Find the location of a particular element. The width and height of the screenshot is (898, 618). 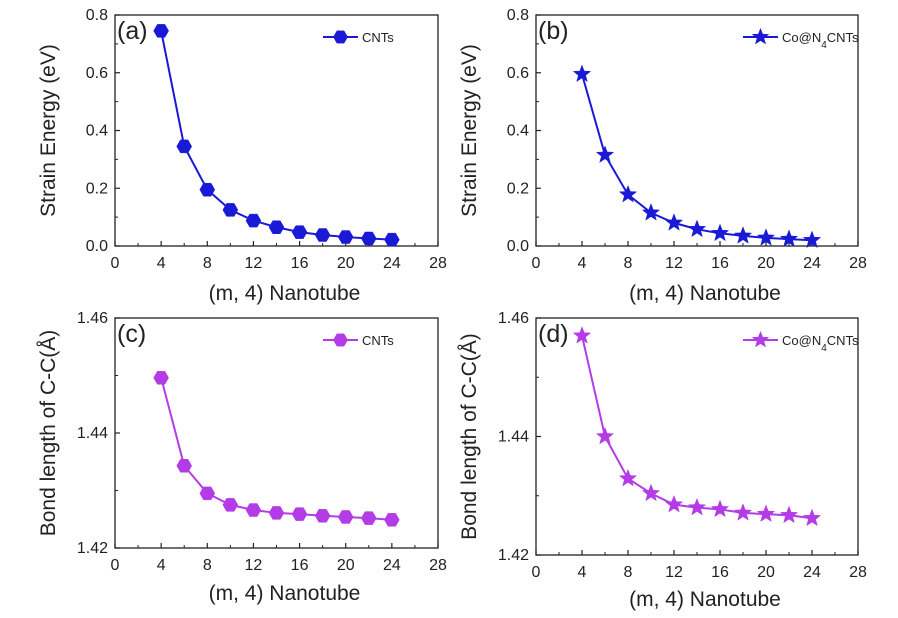

y-tick-label: 1.42 is located at coordinates (92, 548).